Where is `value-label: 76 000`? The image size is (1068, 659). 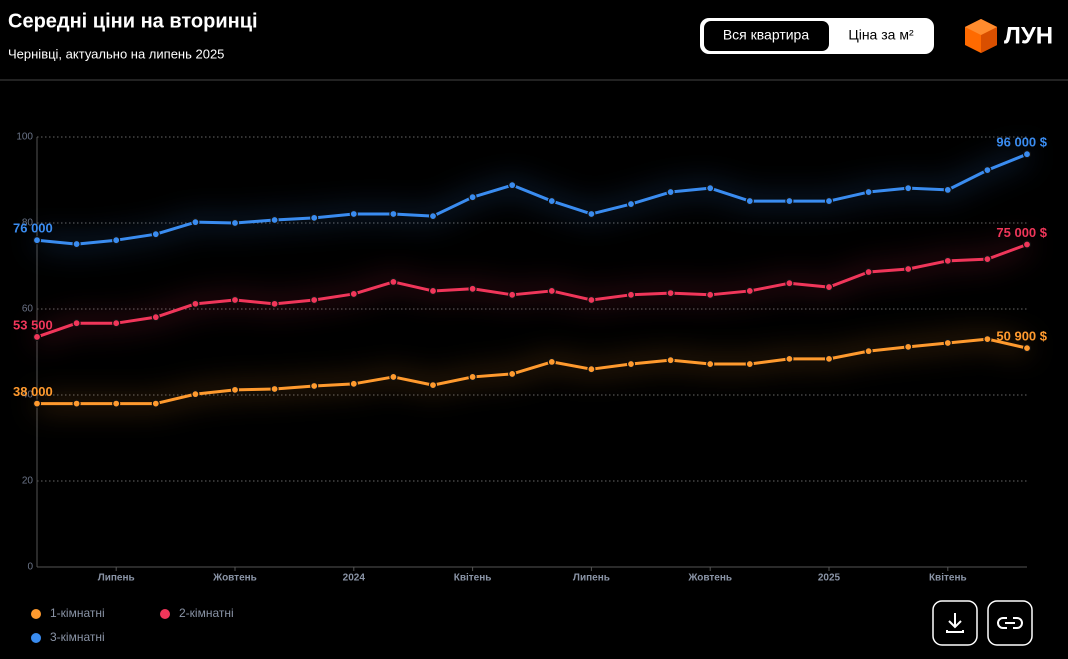 value-label: 76 000 is located at coordinates (33, 228).